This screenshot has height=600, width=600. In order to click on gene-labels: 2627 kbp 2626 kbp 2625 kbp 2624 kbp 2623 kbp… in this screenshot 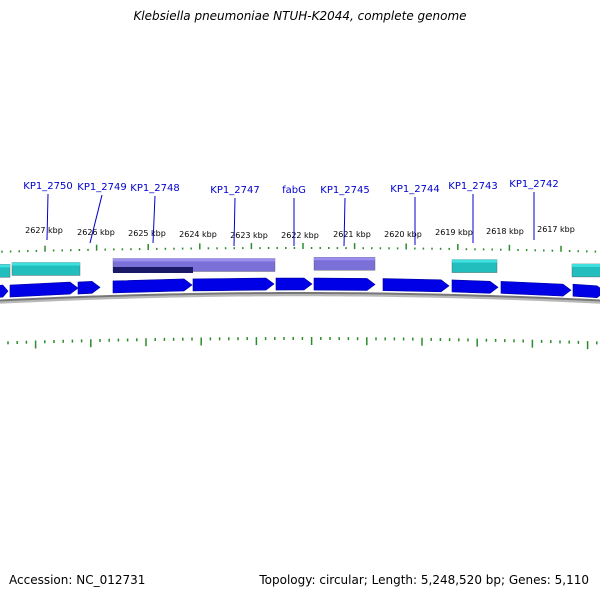, I will do `click(299, 213)`.